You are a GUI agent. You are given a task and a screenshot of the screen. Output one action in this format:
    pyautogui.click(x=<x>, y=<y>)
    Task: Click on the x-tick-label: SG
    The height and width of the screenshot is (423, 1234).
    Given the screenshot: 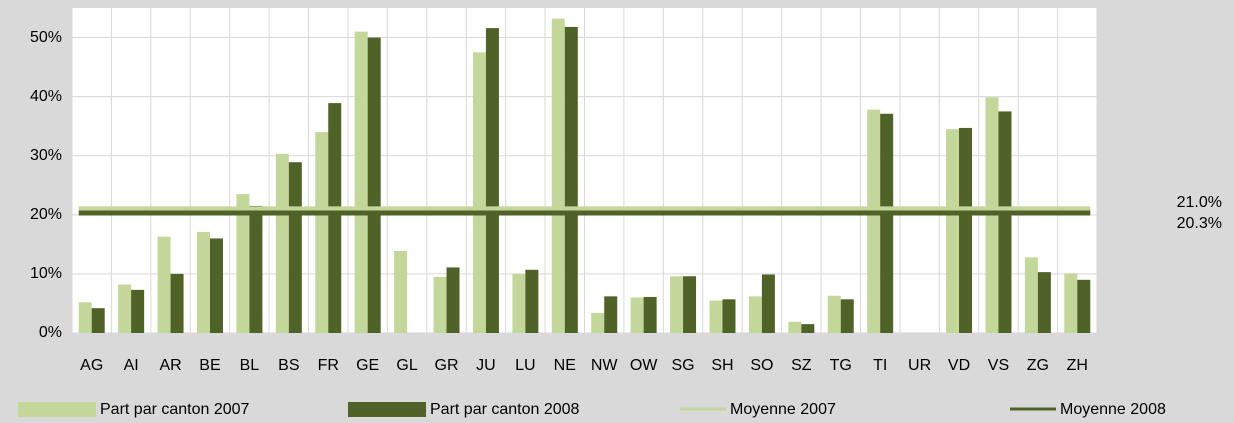 What is the action you would take?
    pyautogui.click(x=682, y=365)
    